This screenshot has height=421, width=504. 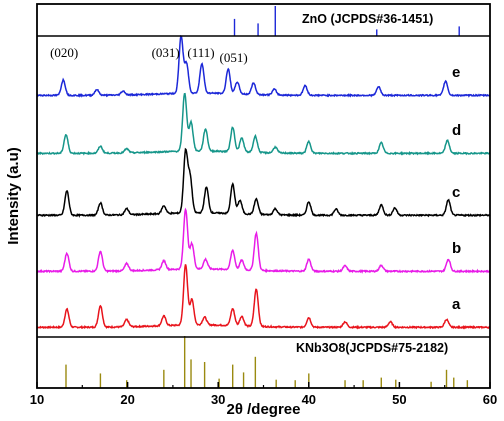 I want to click on peak-labels: (020) (031) (111) (051), so click(x=149, y=55).